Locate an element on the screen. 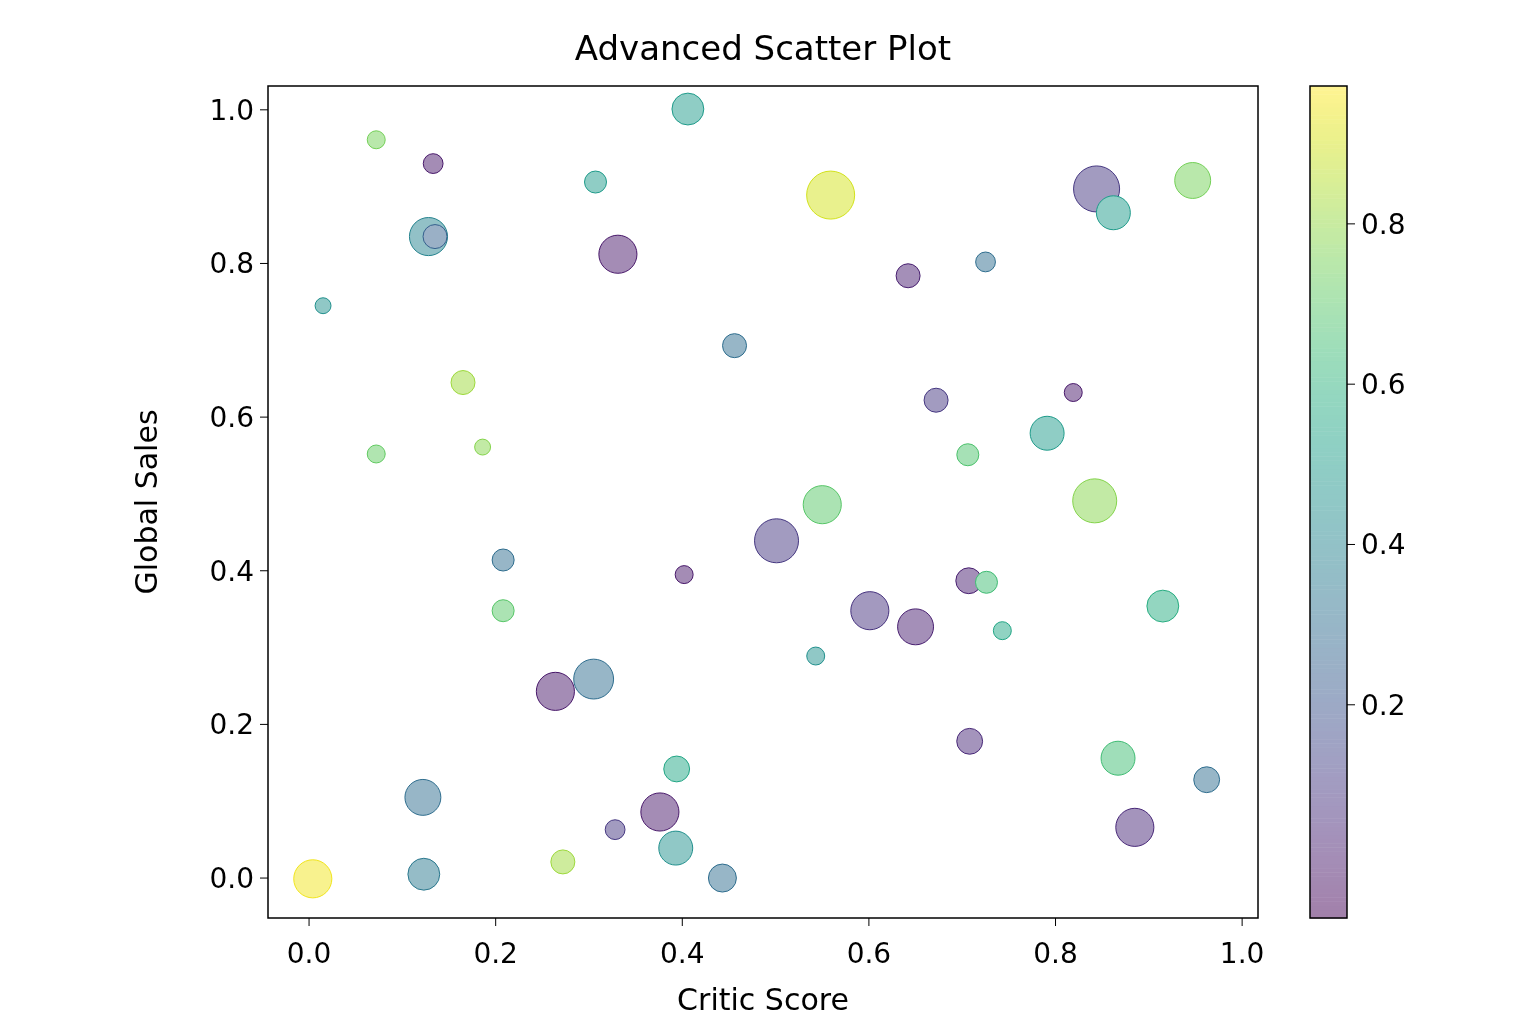 Image resolution: width=1536 pixels, height=1024 pixels. x-tick-label: 0.8 is located at coordinates (1055, 953).